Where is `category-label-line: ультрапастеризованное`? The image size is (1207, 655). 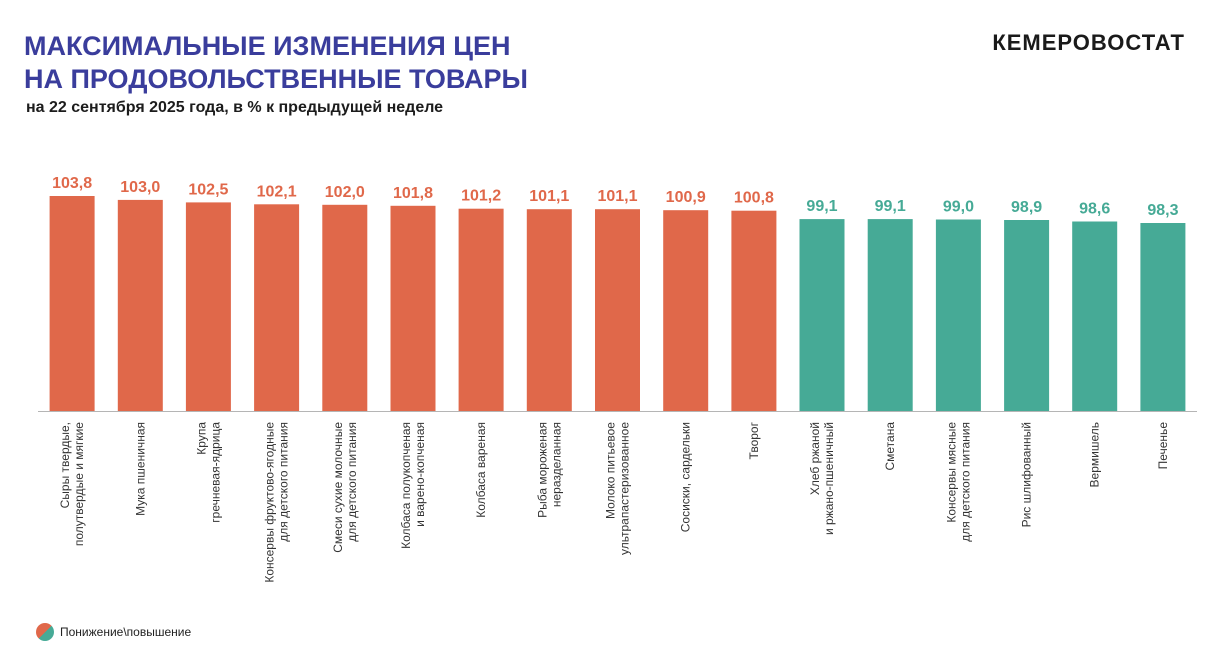 category-label-line: ультрапастеризованное is located at coordinates (625, 488).